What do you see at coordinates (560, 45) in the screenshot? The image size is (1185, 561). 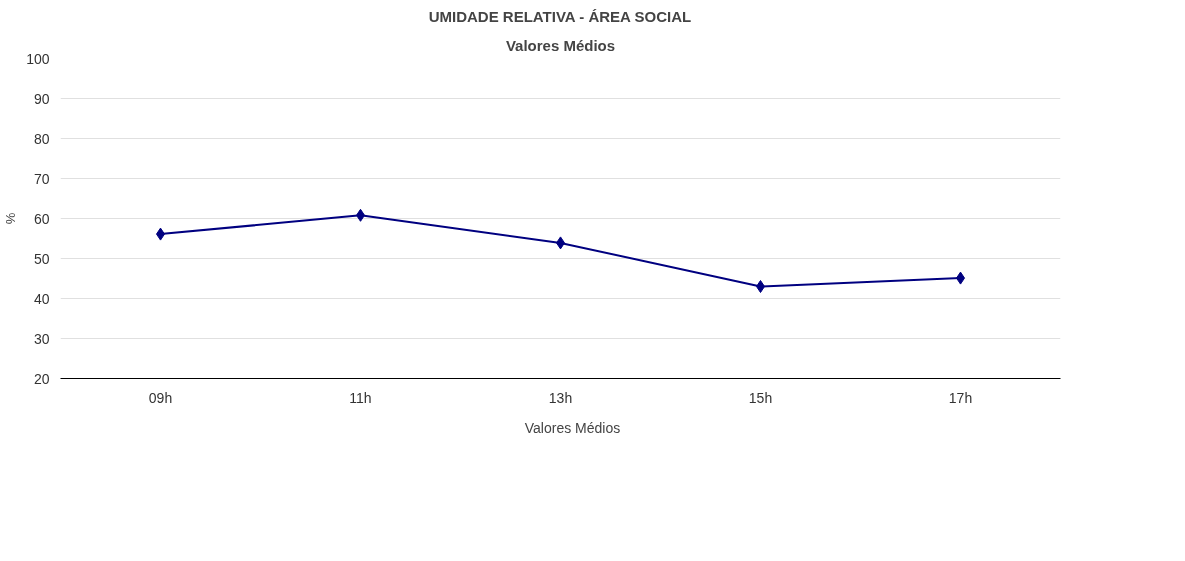 I see `chart-subtitle: Valores Médios` at bounding box center [560, 45].